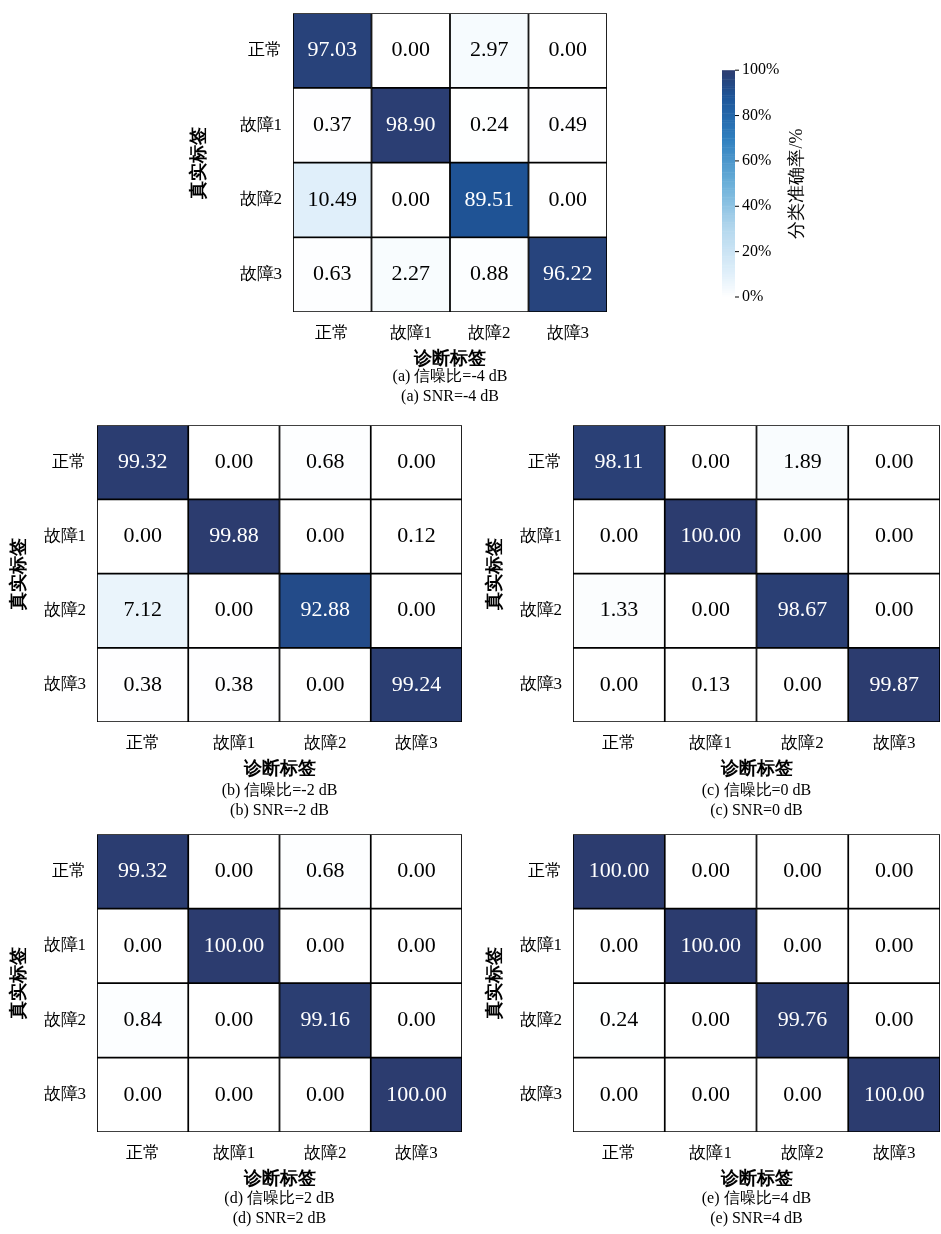 This screenshot has height=1234, width=941. Describe the element at coordinates (489, 49) in the screenshot. I see `data-label: 2.97` at that location.